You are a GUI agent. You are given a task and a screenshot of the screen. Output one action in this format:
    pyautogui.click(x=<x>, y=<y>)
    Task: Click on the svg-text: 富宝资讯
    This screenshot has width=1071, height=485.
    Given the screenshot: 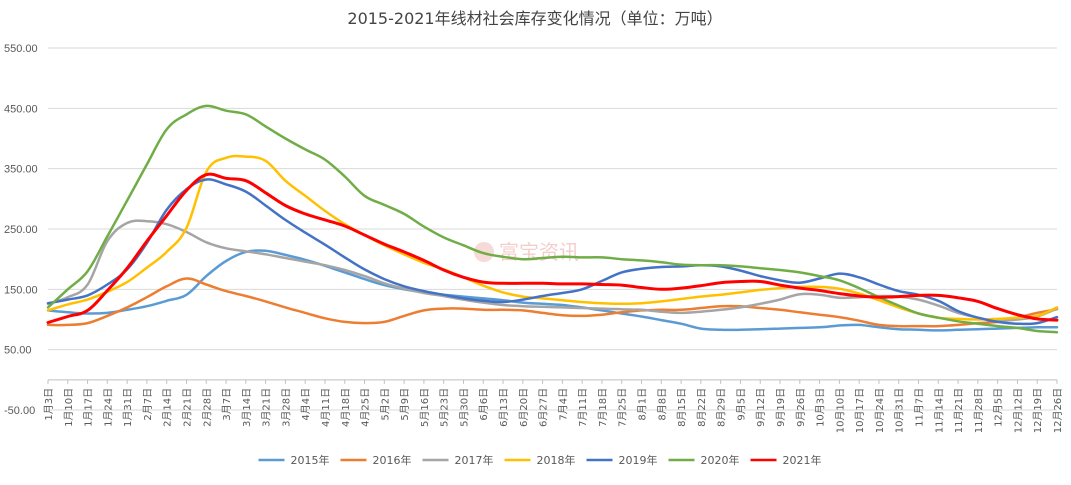 What is the action you would take?
    pyautogui.click(x=539, y=252)
    